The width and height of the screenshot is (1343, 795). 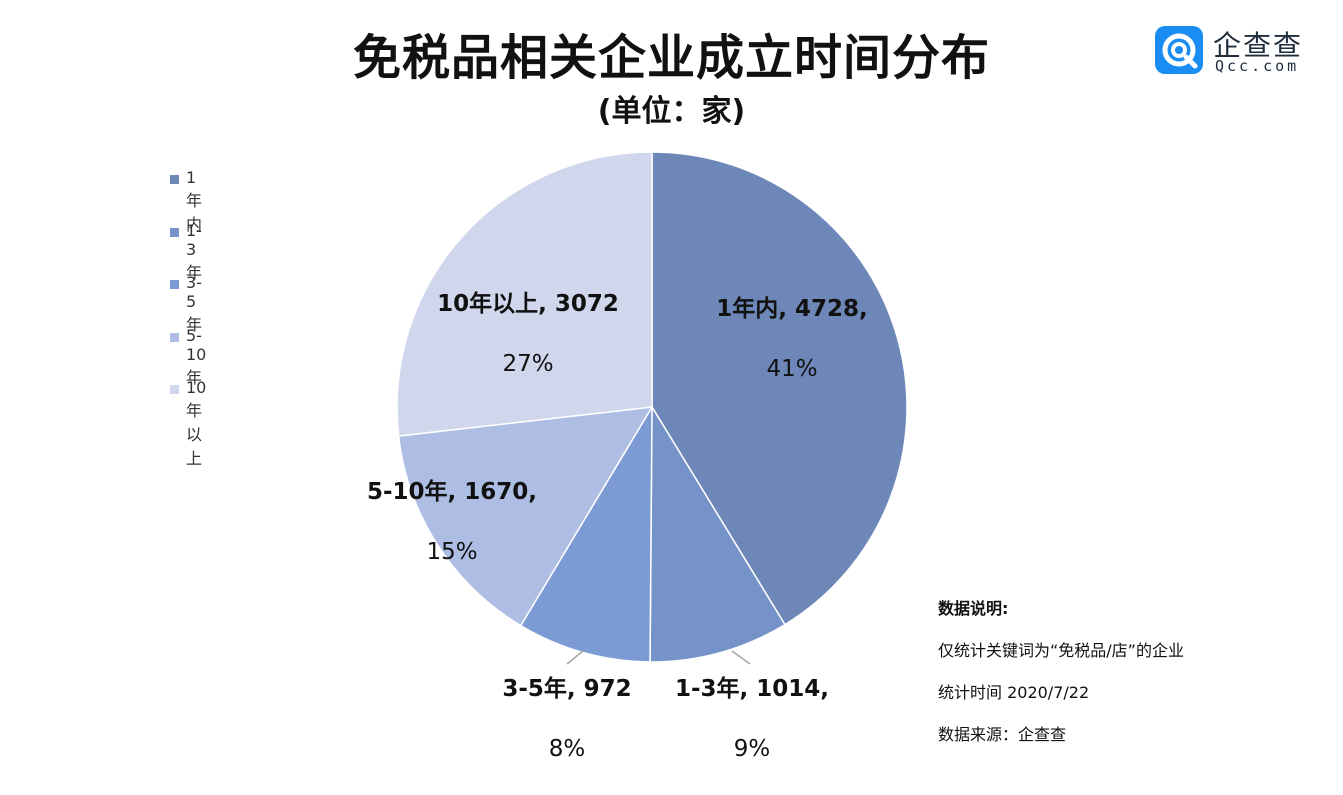 I want to click on legend-label: 10年以上, so click(x=196, y=423).